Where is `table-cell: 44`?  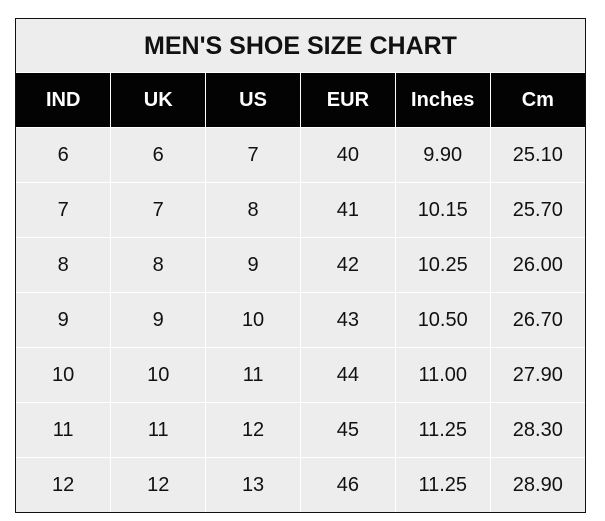 table-cell: 44 is located at coordinates (347, 375).